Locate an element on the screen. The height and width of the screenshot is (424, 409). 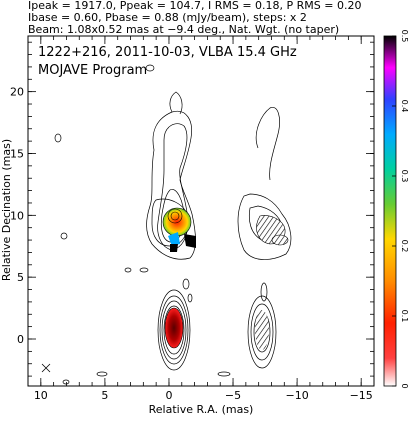
knot-contour-inner is located at coordinates (175, 216).